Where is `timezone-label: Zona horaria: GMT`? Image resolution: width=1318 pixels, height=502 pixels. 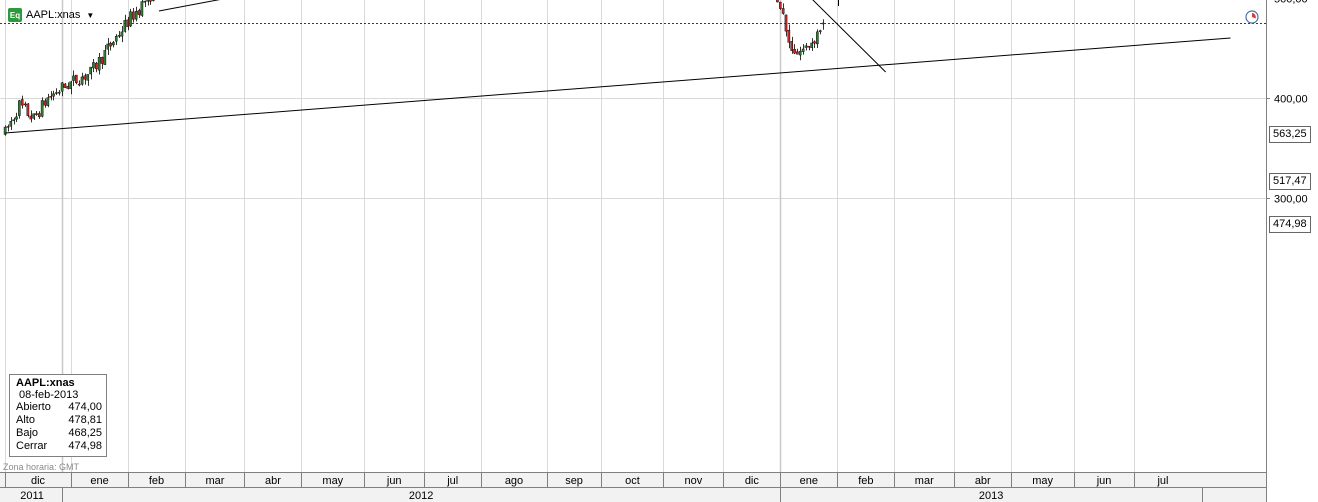 timezone-label: Zona horaria: GMT is located at coordinates (41, 467).